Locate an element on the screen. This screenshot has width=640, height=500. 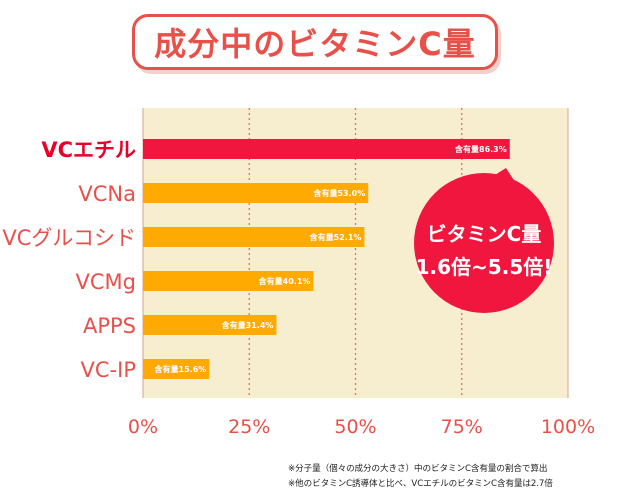
x-tick-label: 0% is located at coordinates (143, 427).